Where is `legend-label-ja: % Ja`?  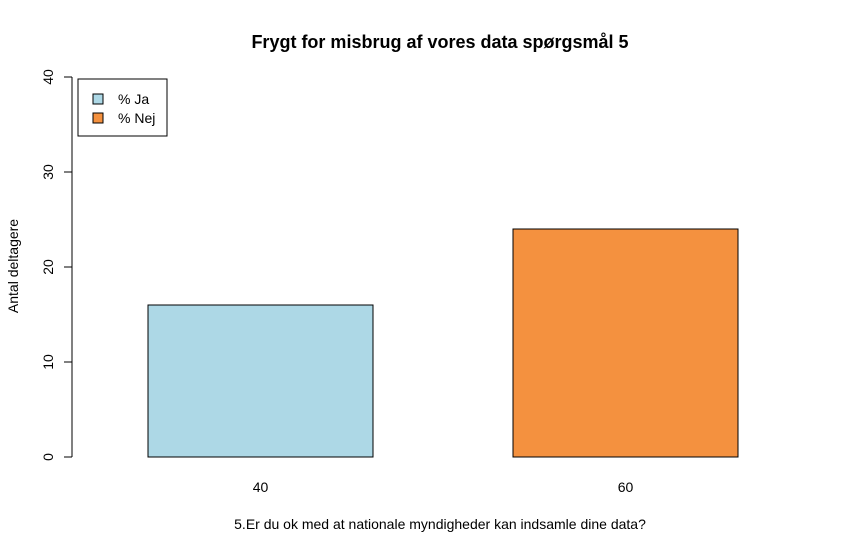
legend-label-ja: % Ja is located at coordinates (133, 99).